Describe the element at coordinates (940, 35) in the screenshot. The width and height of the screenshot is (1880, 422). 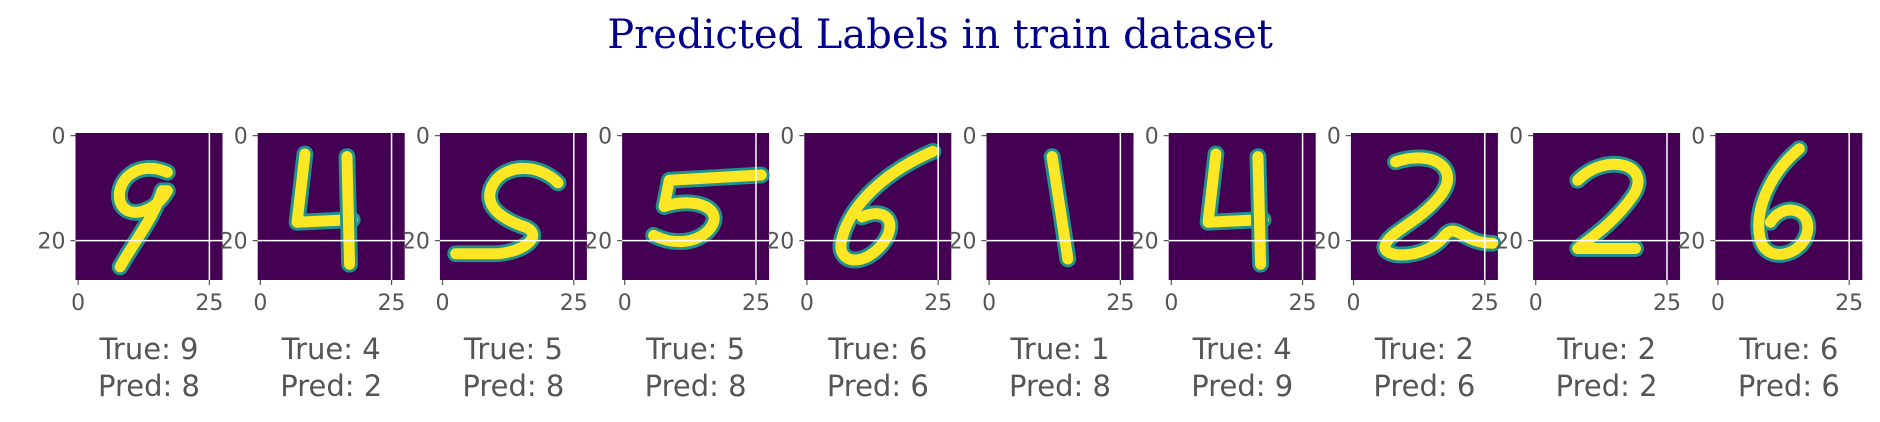
I see `chart-title: Predicted Labels in train dataset` at that location.